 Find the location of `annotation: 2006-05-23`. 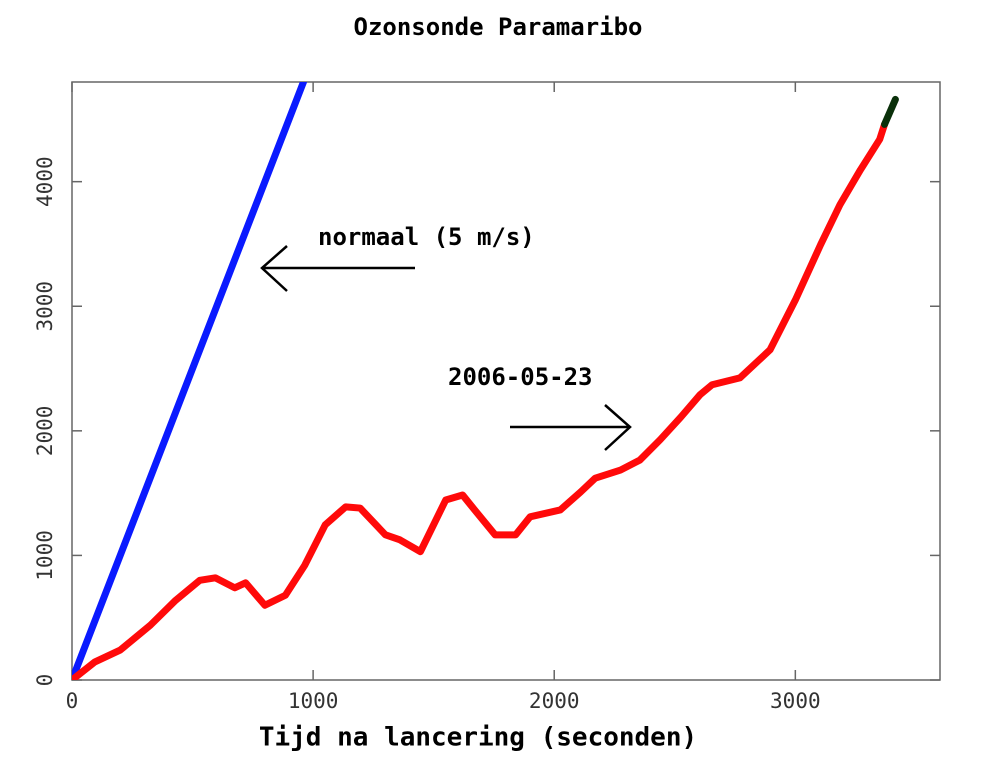

annotation: 2006-05-23 is located at coordinates (520, 377).